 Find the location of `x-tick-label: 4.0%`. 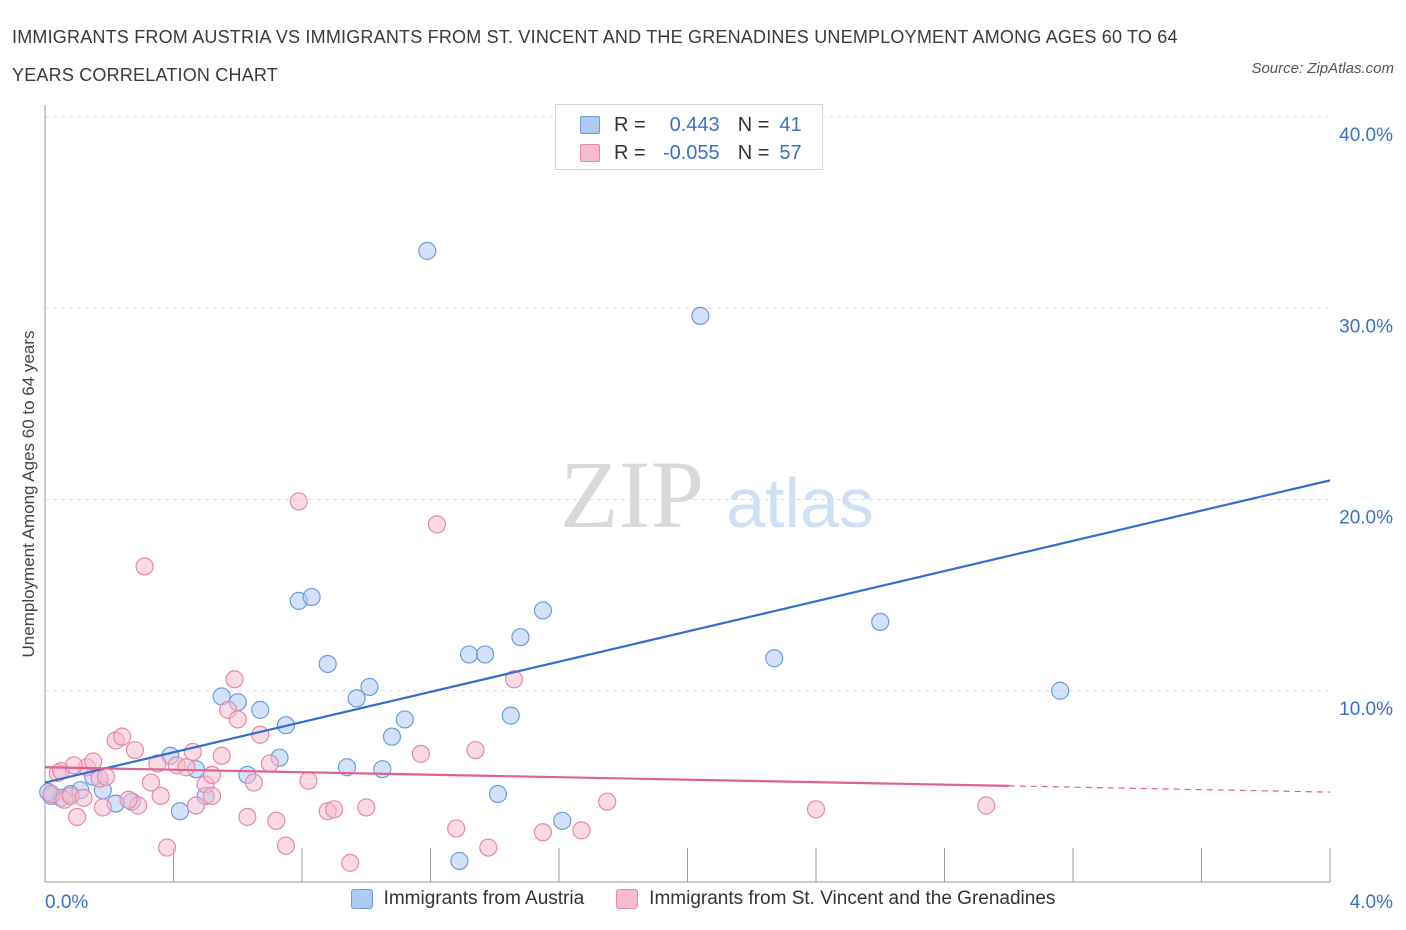

x-tick-label: 4.0% is located at coordinates (1371, 902).